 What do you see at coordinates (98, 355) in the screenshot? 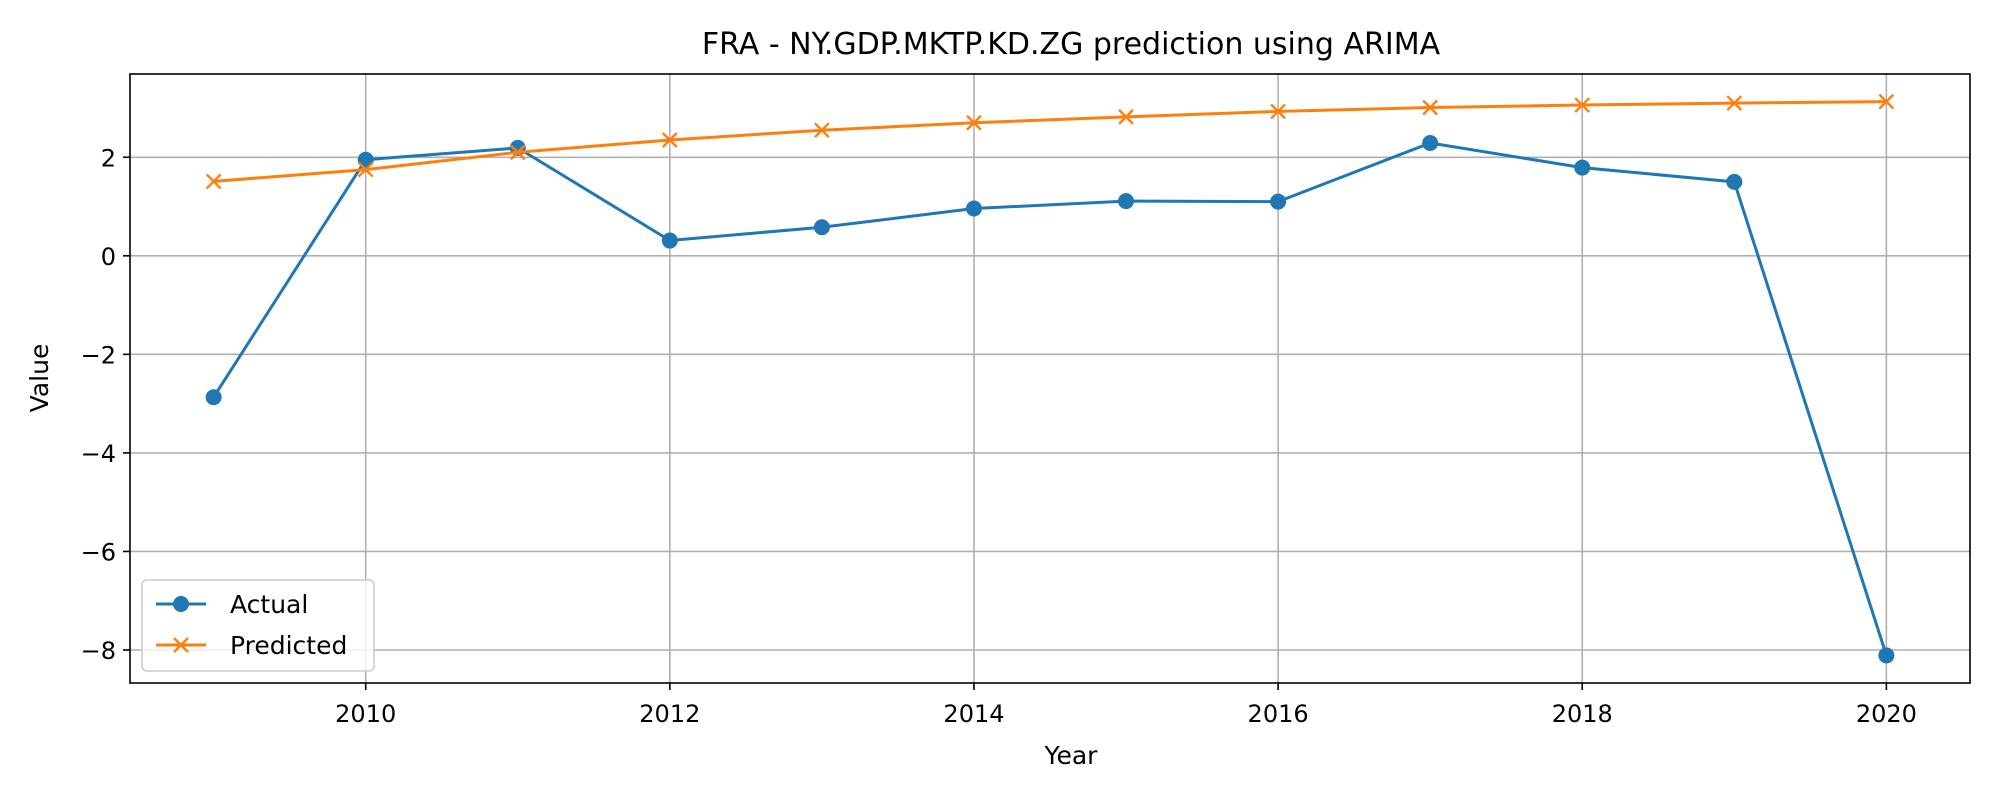
I see `y-tick-label: −2` at bounding box center [98, 355].